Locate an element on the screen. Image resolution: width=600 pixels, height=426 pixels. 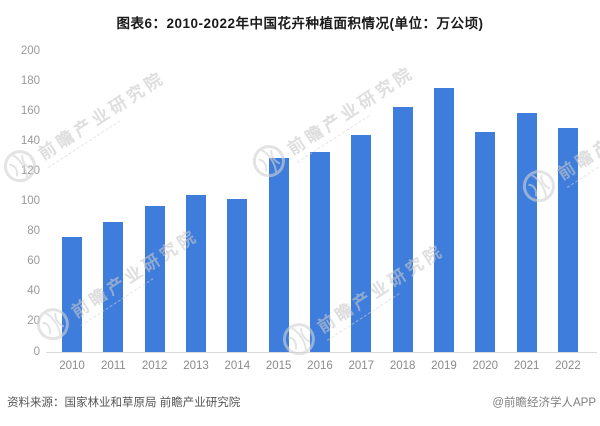
y-axis-tick-label-180: 180 is located at coordinates (30, 80).